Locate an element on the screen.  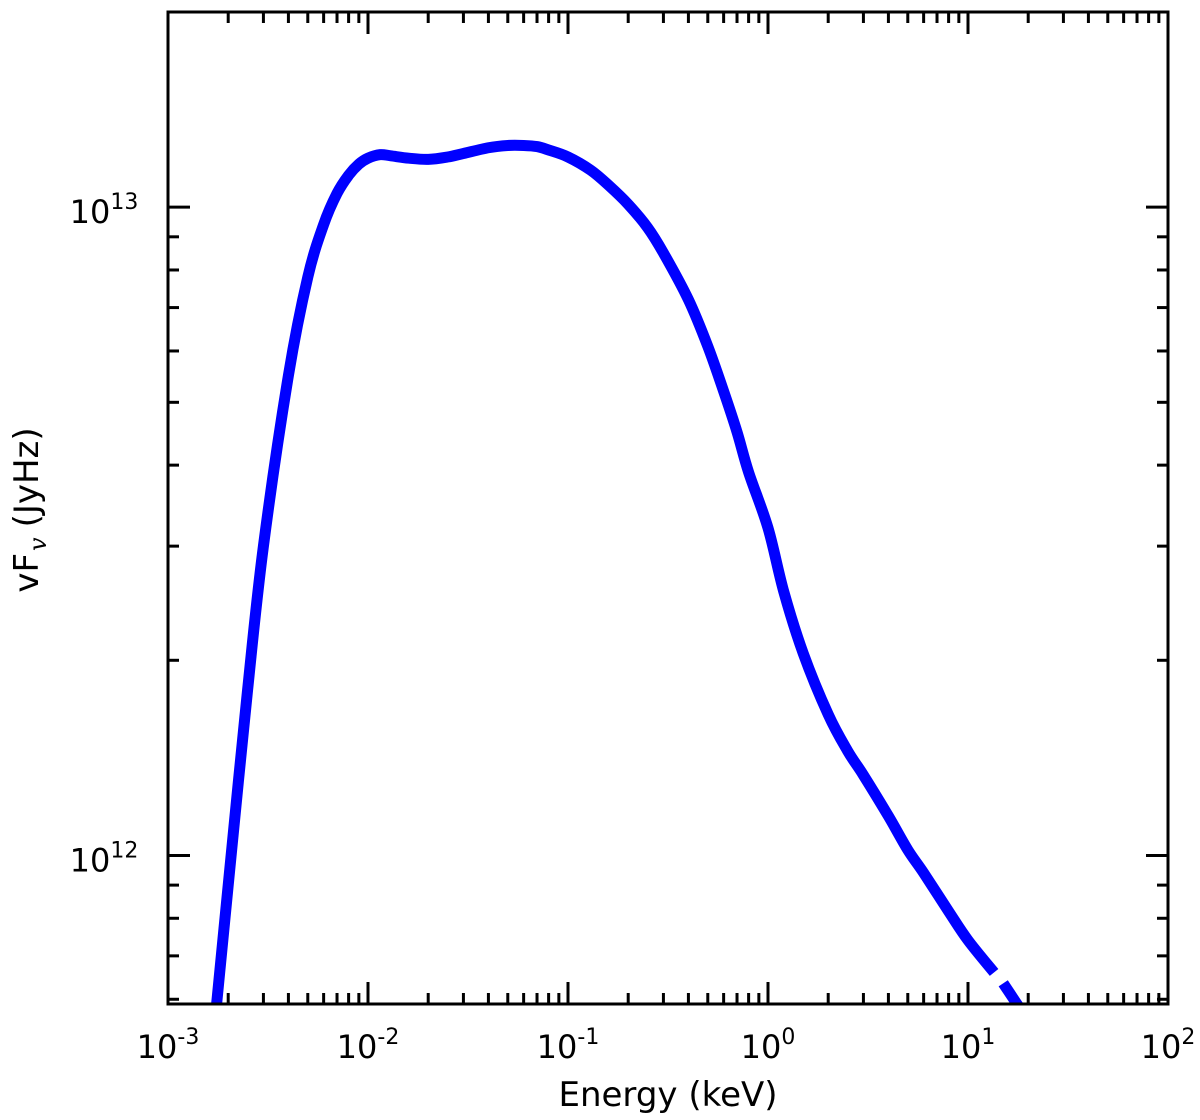
series-line-segment is located at coordinates (1011, 992).